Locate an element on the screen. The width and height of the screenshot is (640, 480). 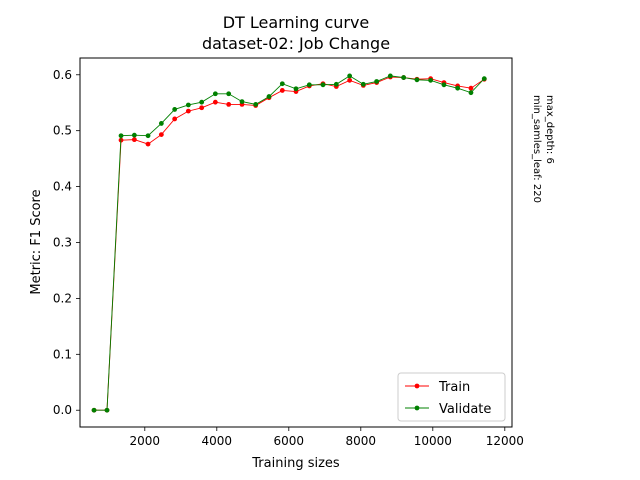
y-tick-label: 0.3 is located at coordinates (62, 243).